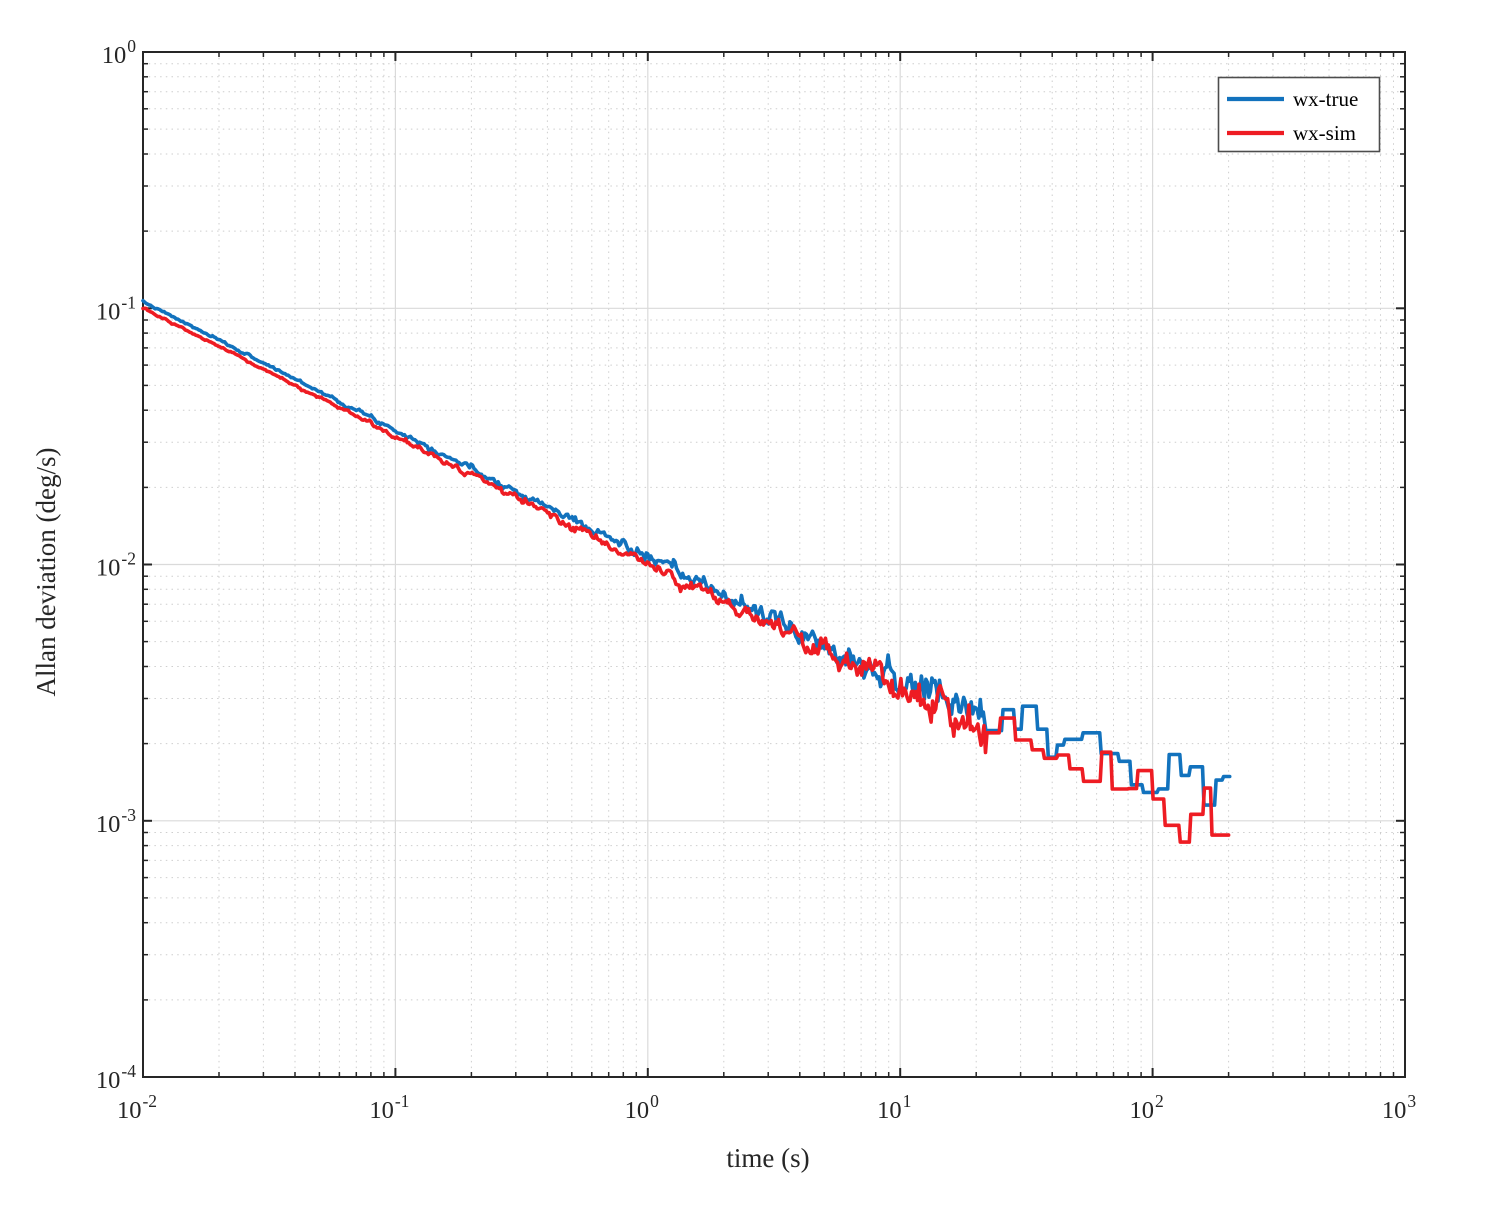 This screenshot has width=1510, height=1222. What do you see at coordinates (1325, 99) in the screenshot?
I see `legend-label-wx-true: wx-true` at bounding box center [1325, 99].